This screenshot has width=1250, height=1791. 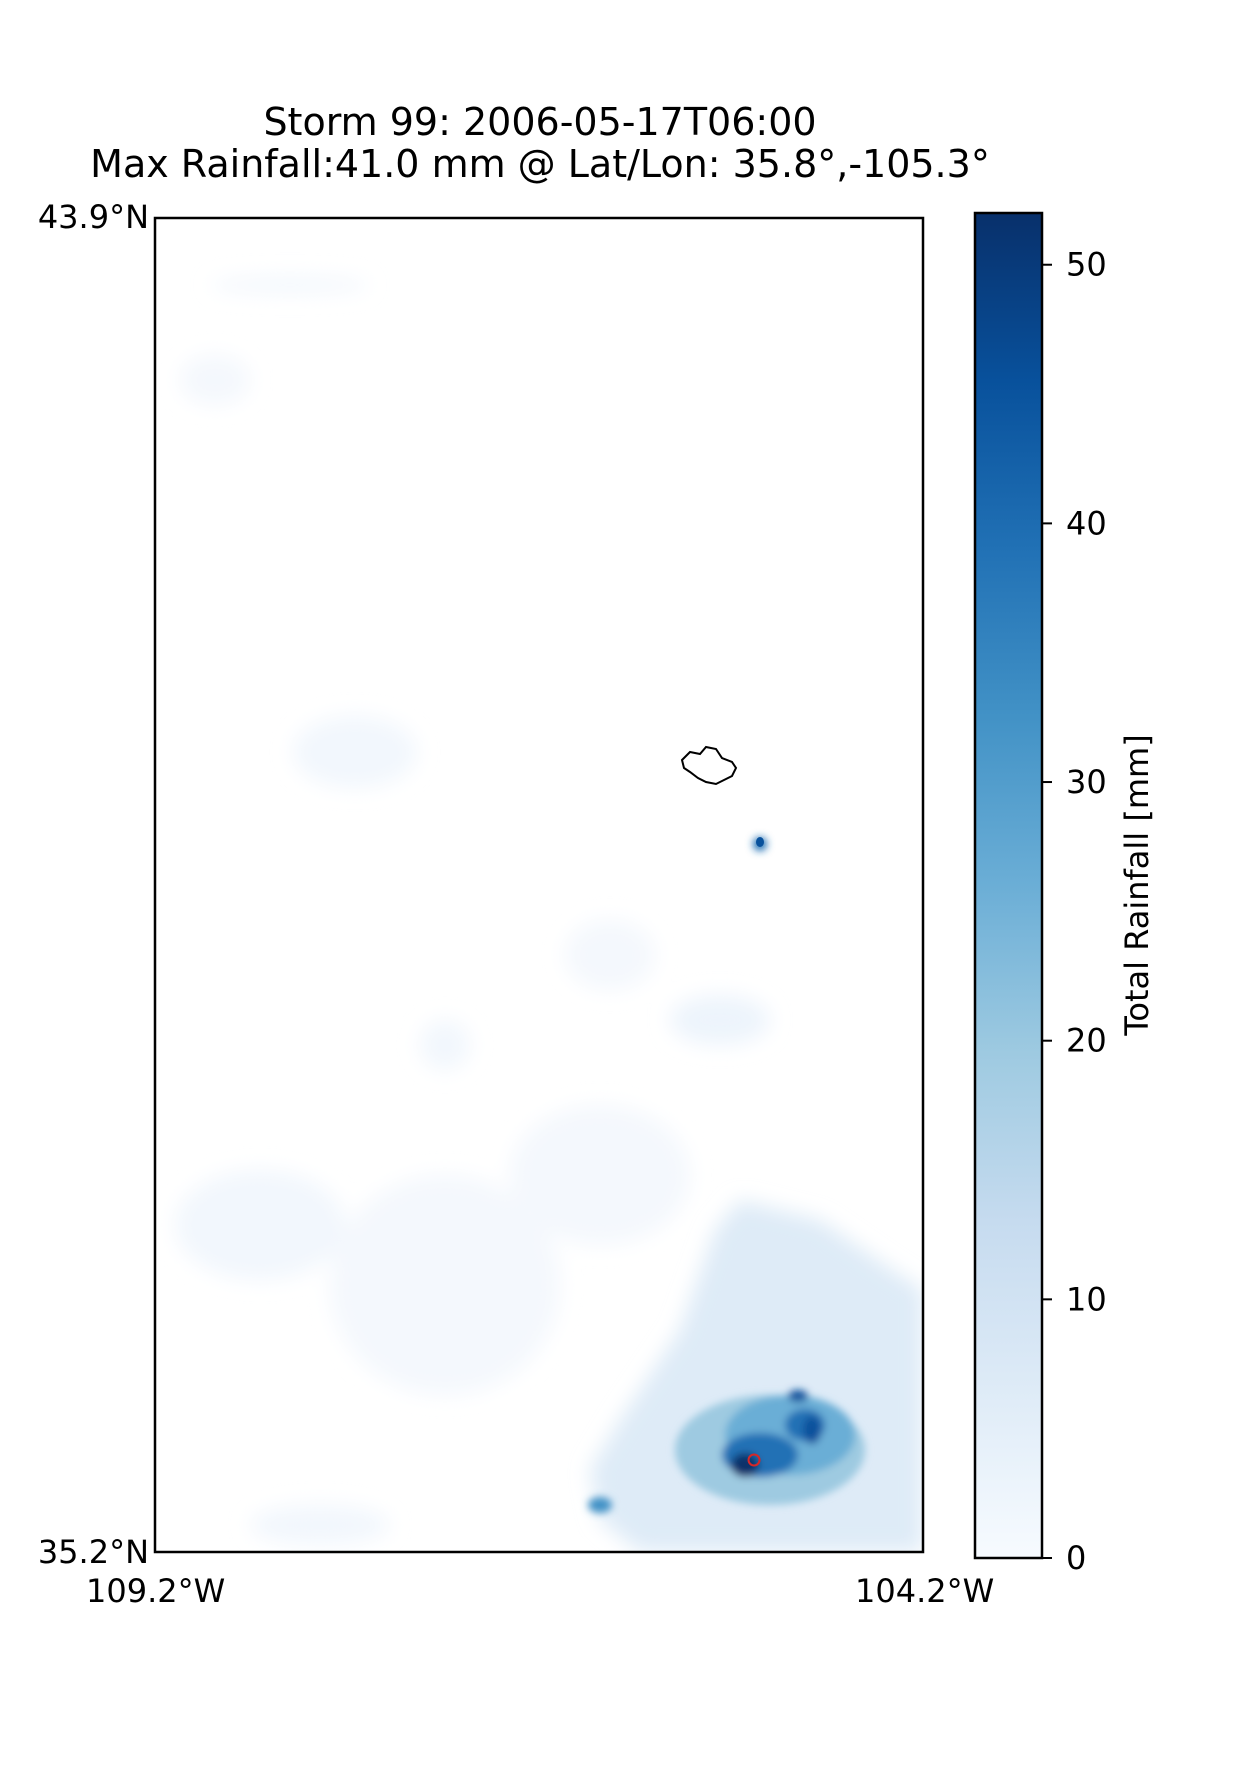 I want to click on colorbar-tick-label: 0, so click(x=1076, y=1558).